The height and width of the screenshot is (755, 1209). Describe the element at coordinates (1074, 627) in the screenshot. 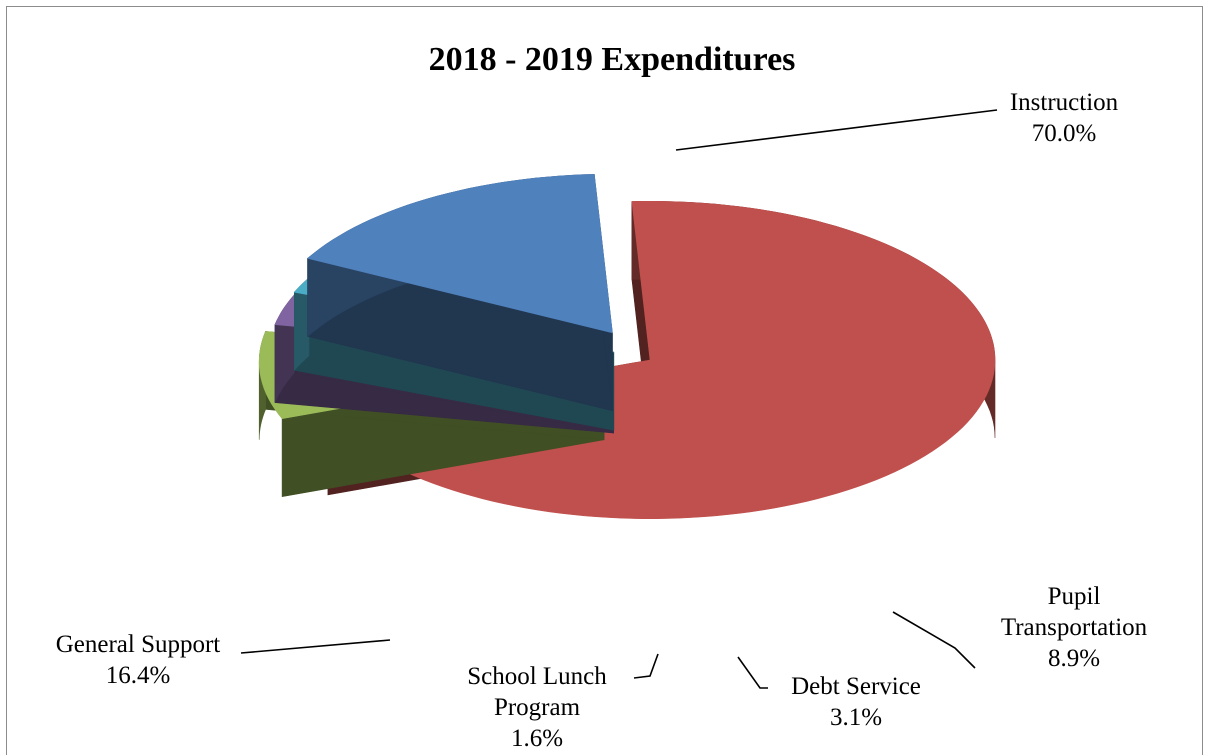

I see `slice-name-label: Transportation` at that location.